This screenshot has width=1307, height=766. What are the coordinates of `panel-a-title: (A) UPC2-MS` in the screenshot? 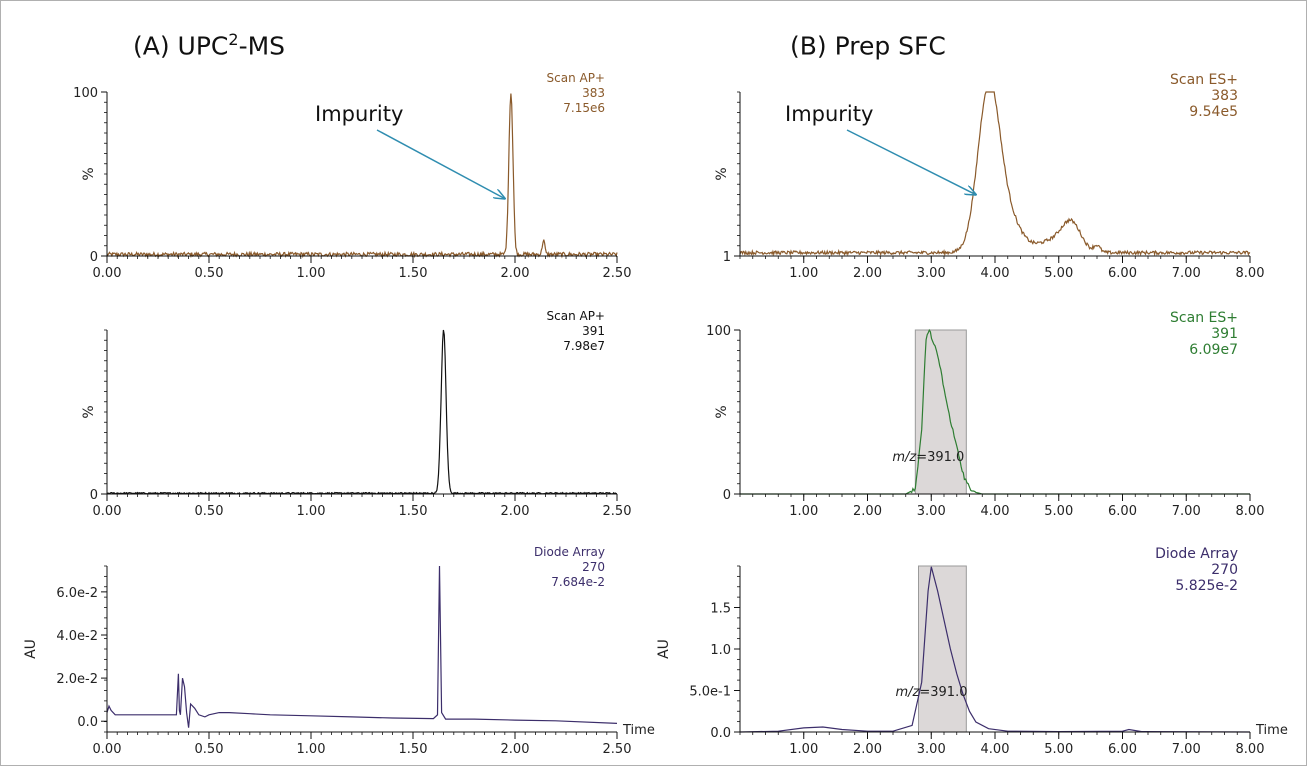 It's located at (209, 45).